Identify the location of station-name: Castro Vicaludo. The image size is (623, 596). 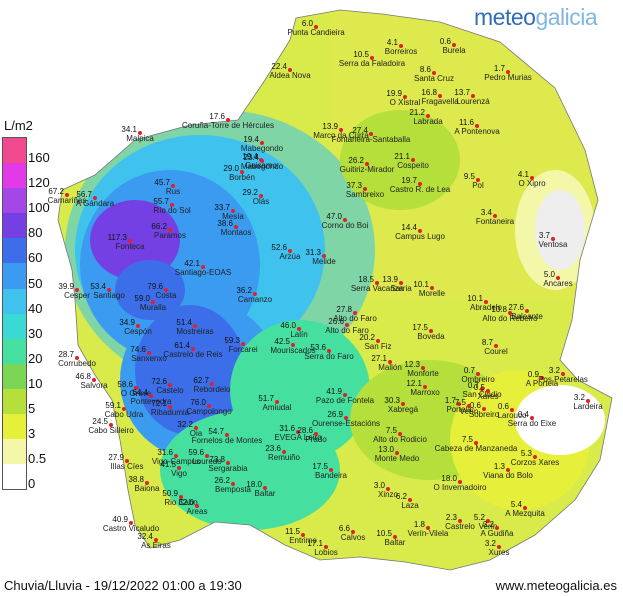
(131, 528).